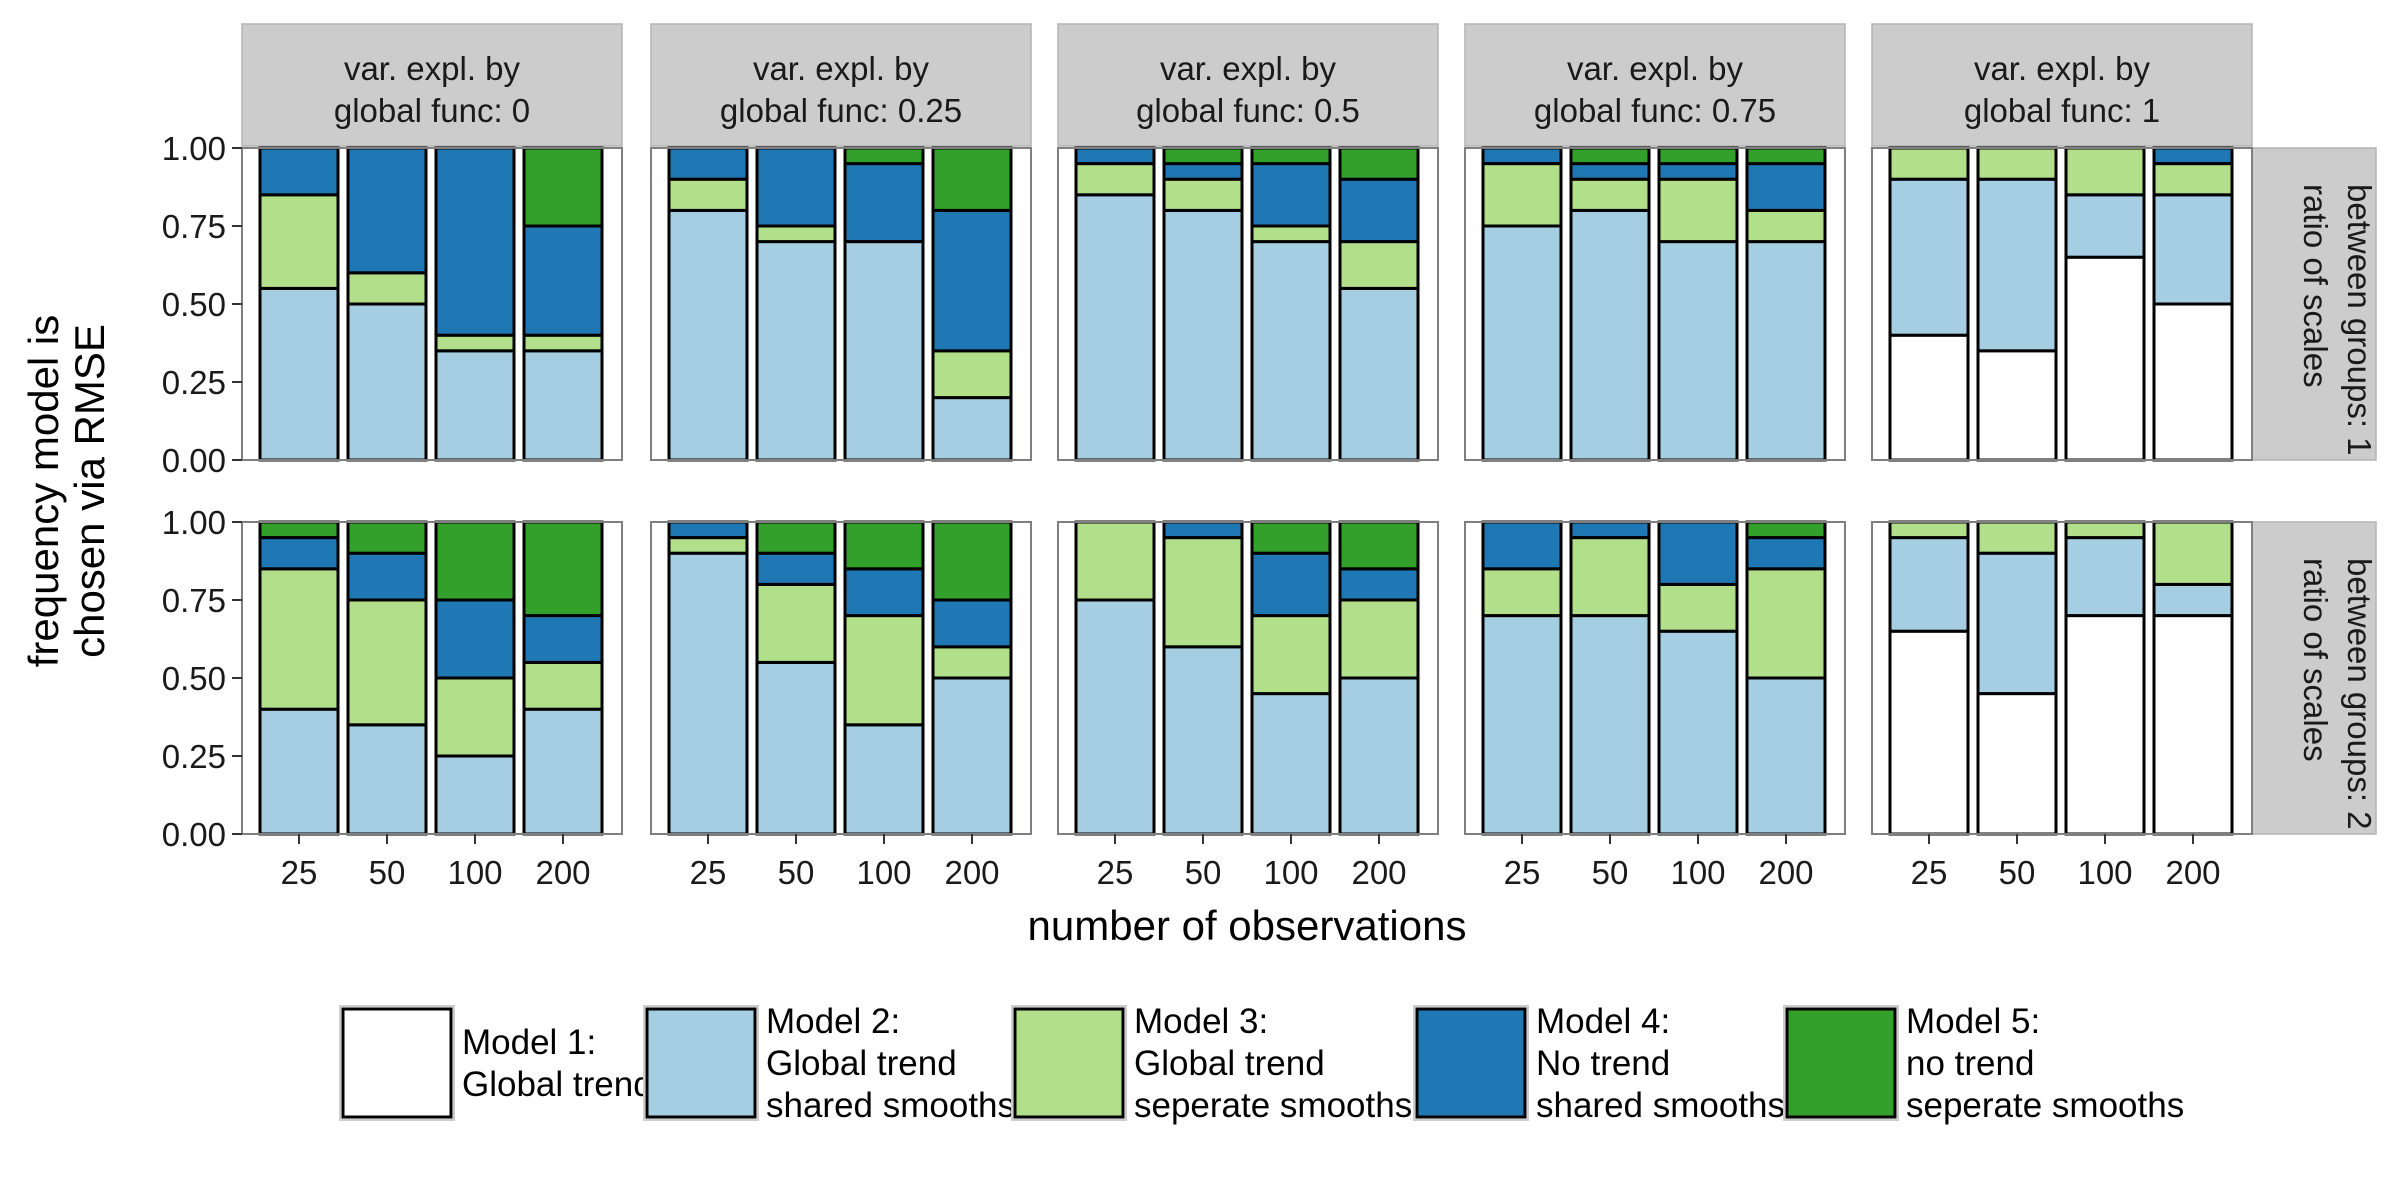  What do you see at coordinates (194, 678) in the screenshot?
I see `y-tick-label: 0.50` at bounding box center [194, 678].